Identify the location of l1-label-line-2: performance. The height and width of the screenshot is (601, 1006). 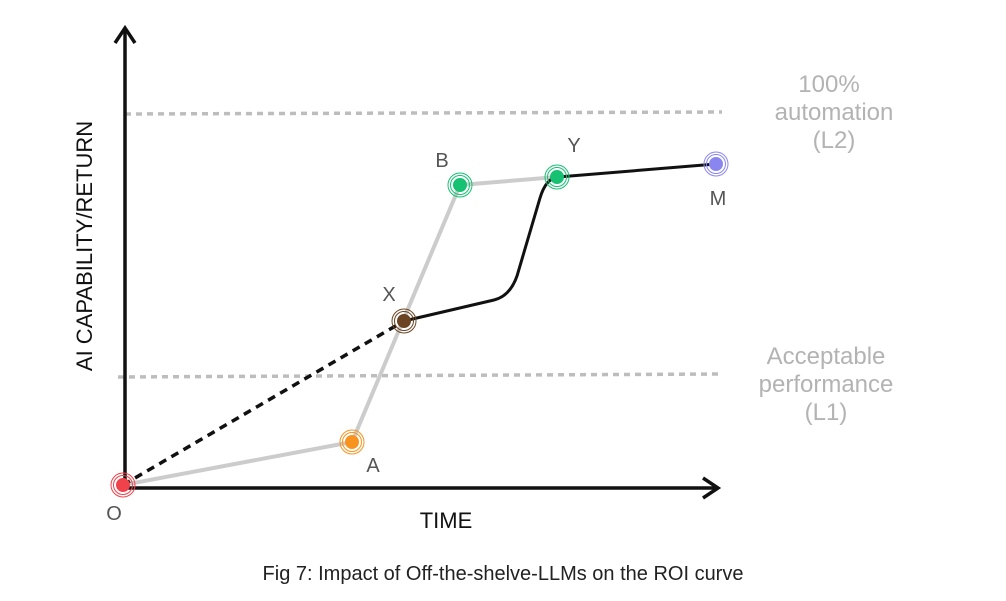
(826, 384).